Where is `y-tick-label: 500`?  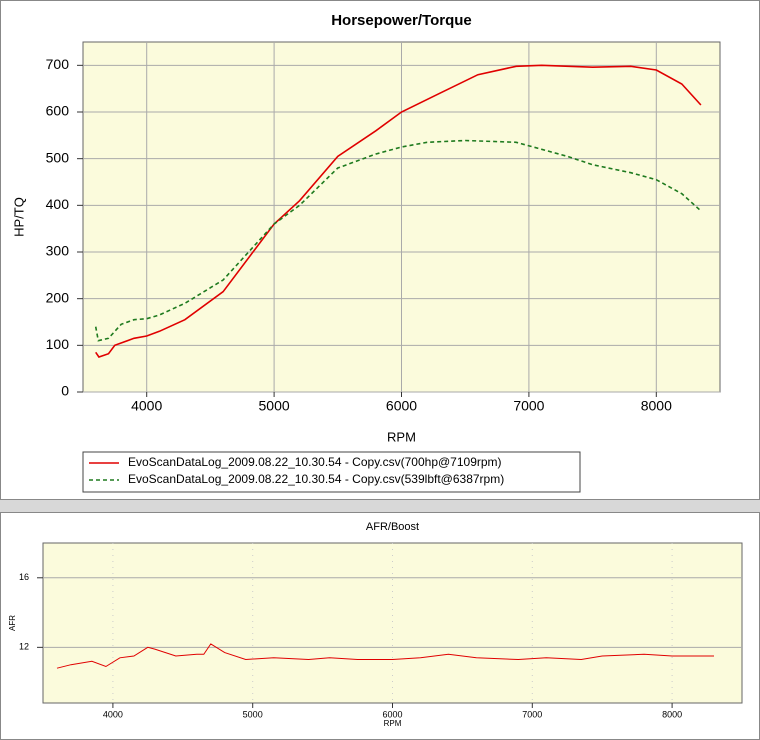 y-tick-label: 500 is located at coordinates (58, 157).